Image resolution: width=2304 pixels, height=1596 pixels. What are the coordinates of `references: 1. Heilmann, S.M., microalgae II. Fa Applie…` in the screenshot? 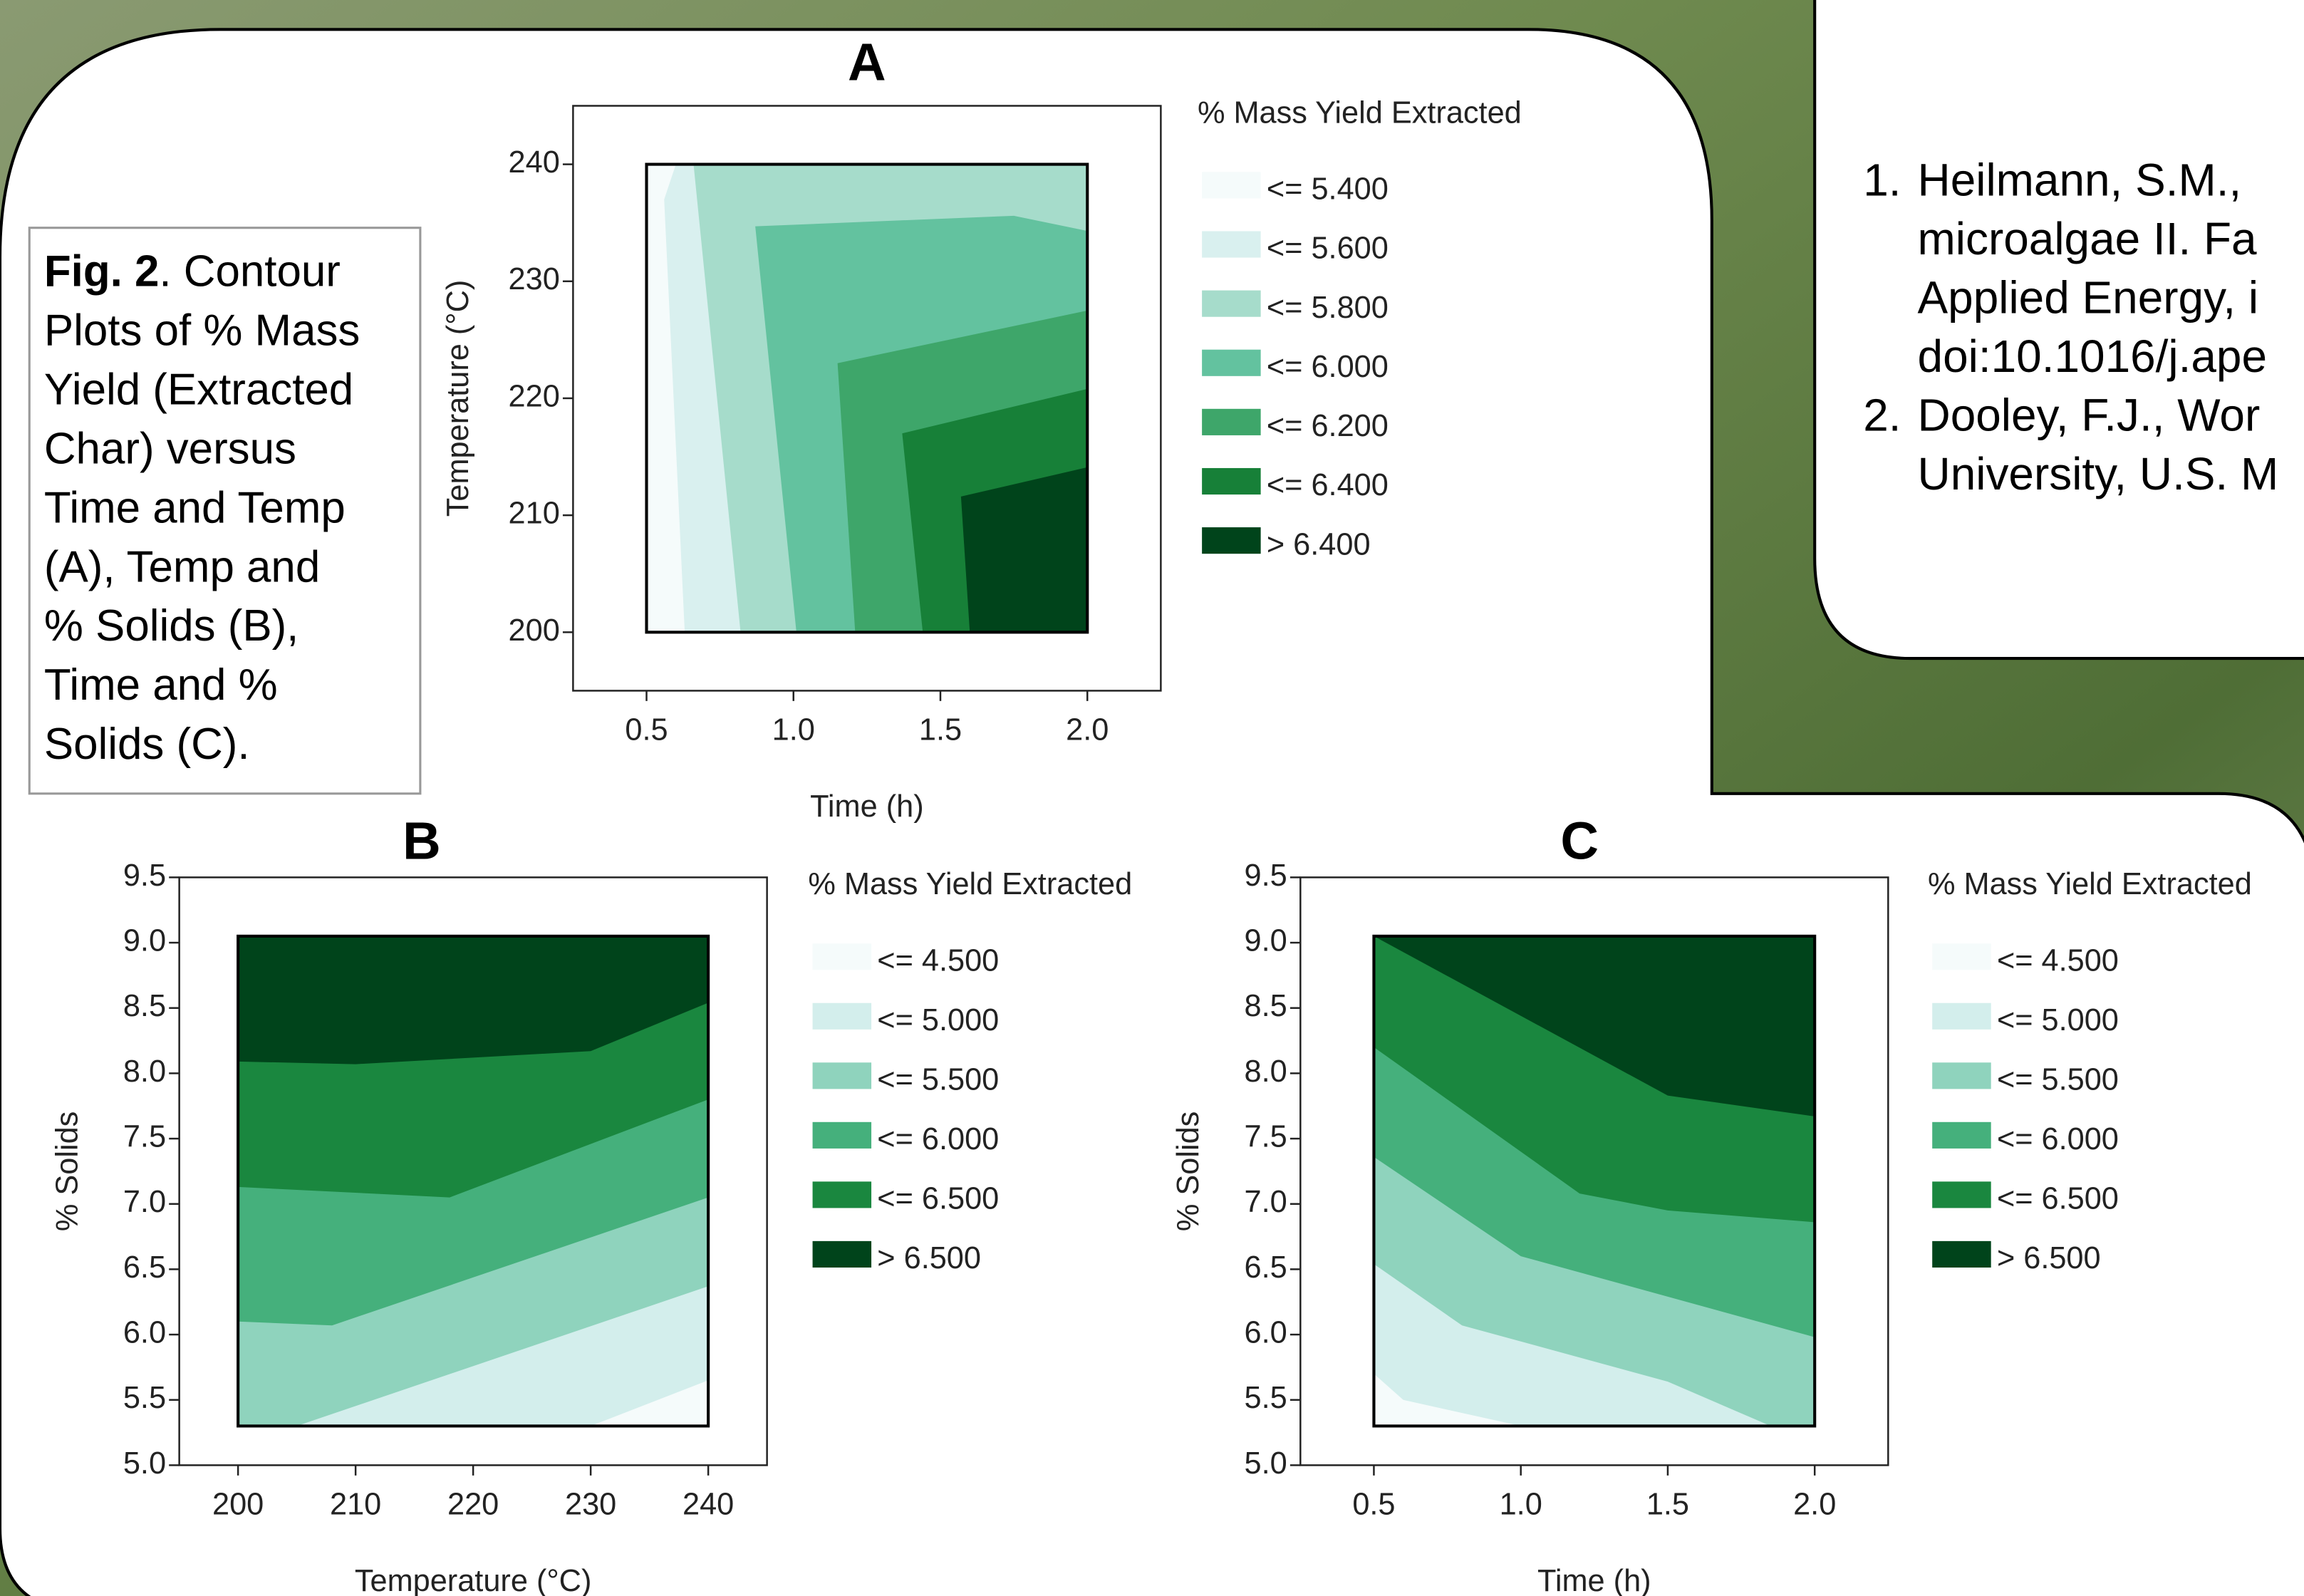 It's located at (2070, 327).